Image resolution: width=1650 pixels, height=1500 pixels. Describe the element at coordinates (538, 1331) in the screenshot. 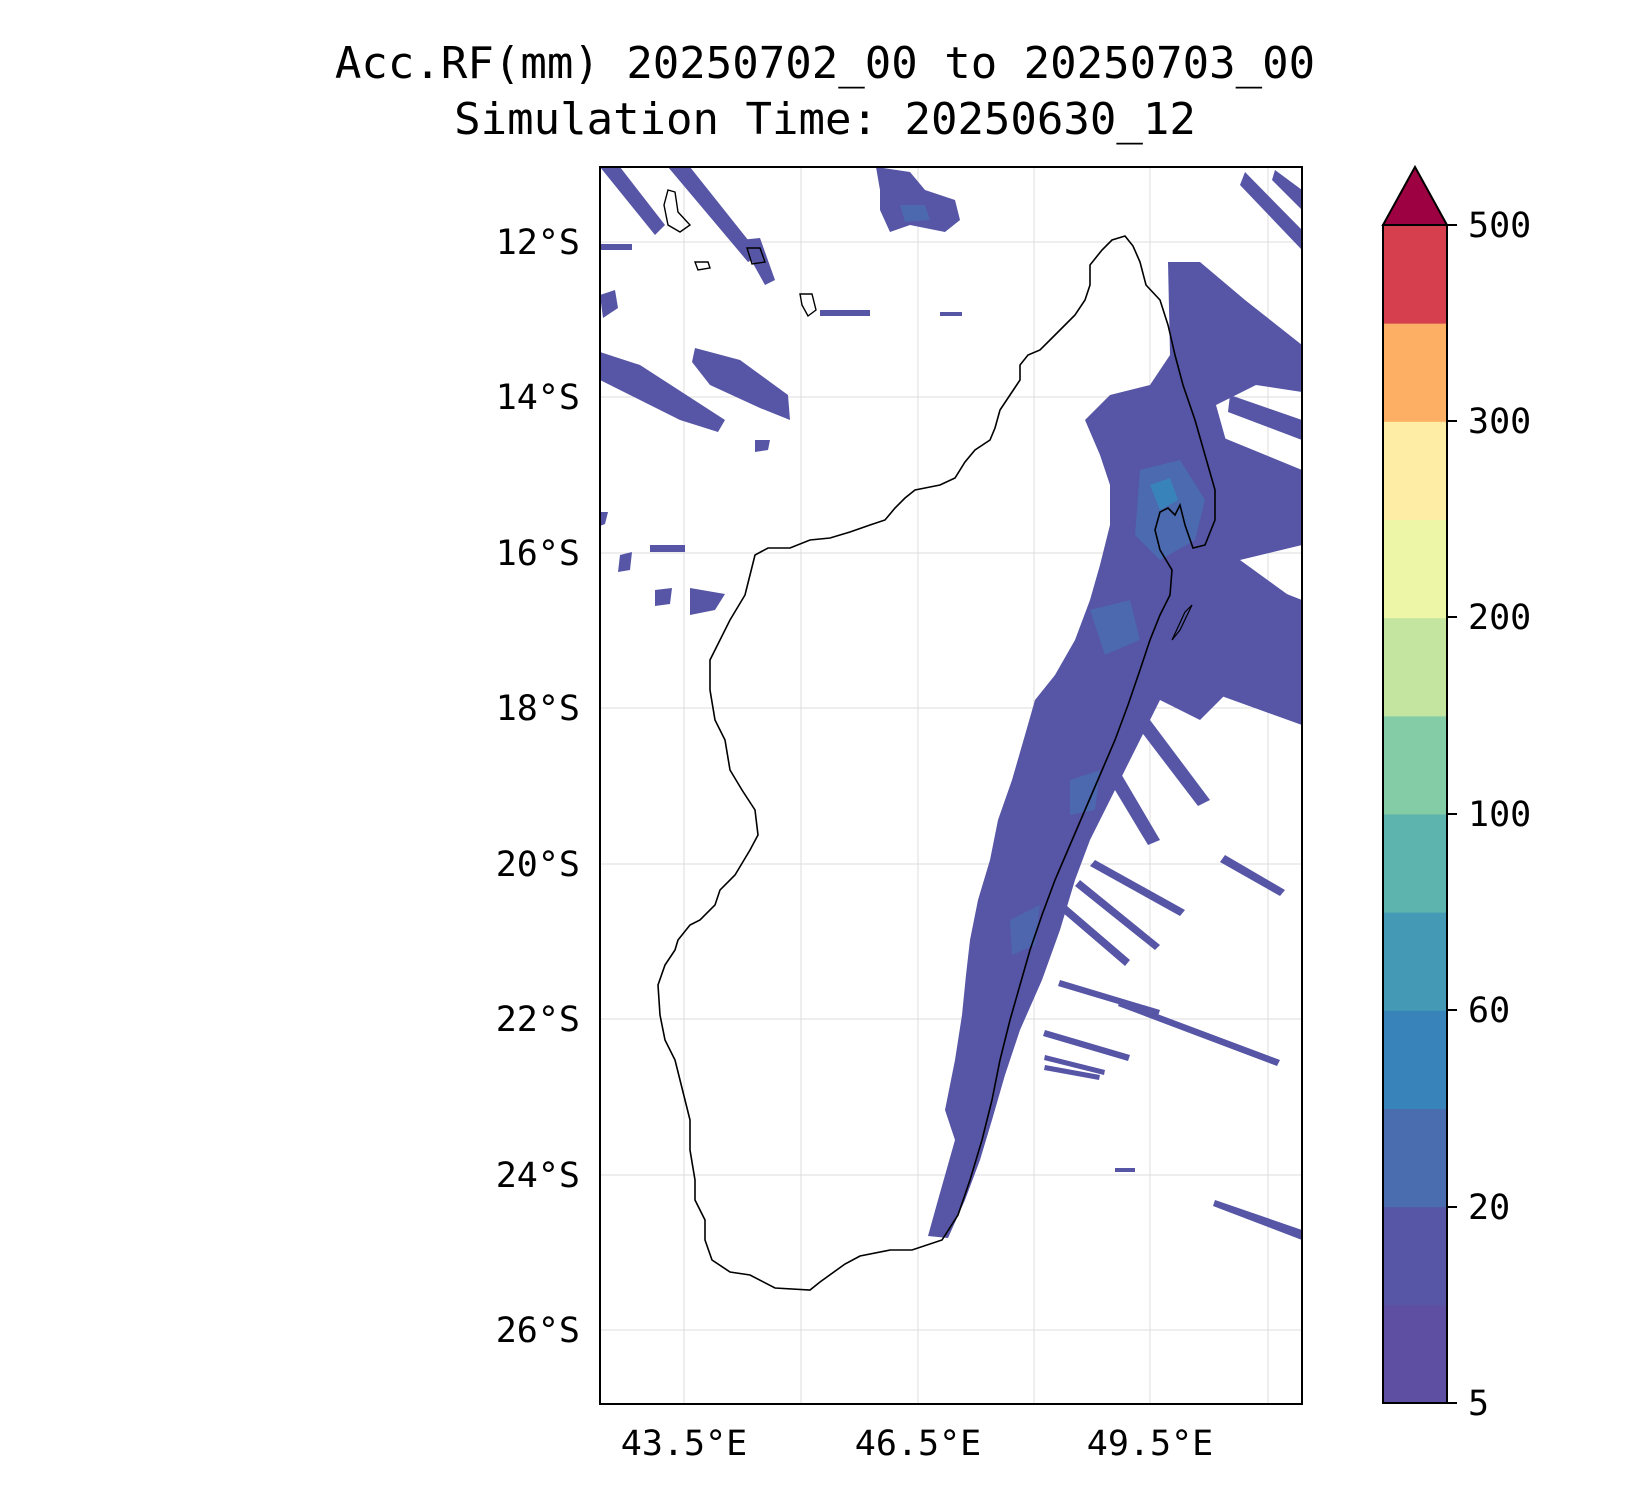

I see `lat-label-26: 26°S` at that location.